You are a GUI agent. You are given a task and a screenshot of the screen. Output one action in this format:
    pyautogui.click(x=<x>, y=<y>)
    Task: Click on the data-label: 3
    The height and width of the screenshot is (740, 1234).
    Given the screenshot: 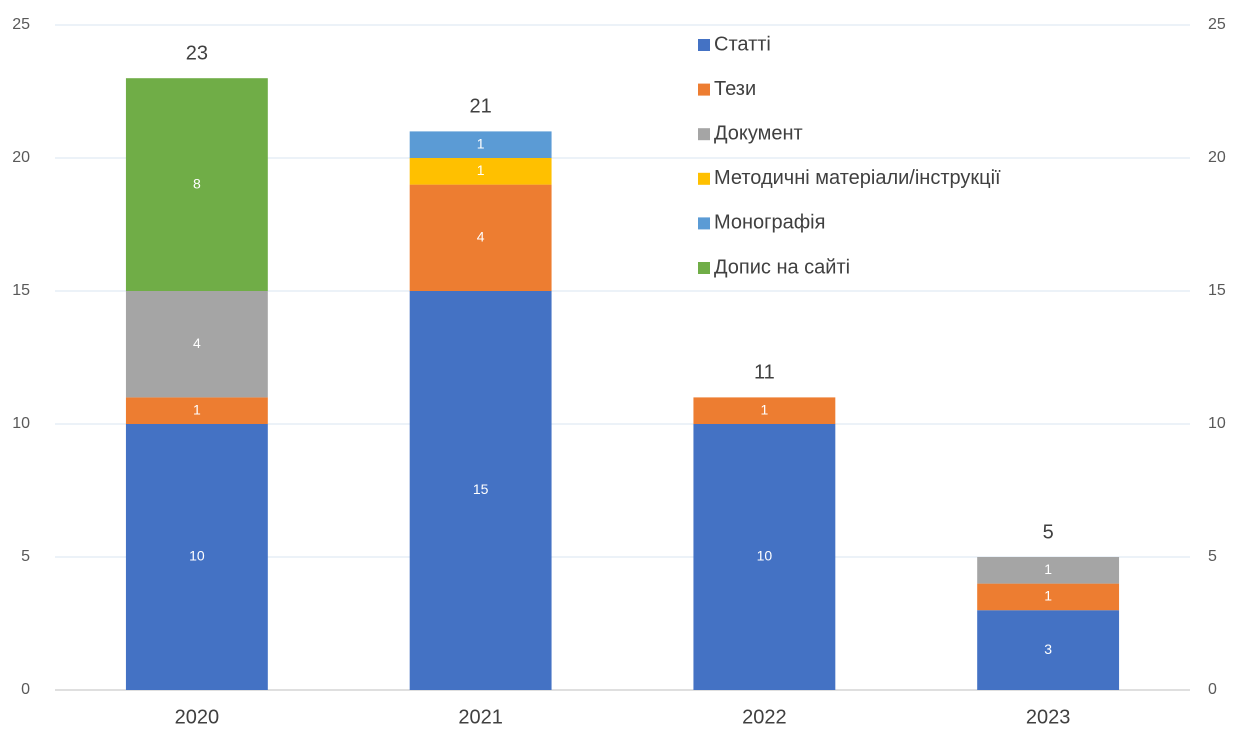 What is the action you would take?
    pyautogui.click(x=1048, y=649)
    